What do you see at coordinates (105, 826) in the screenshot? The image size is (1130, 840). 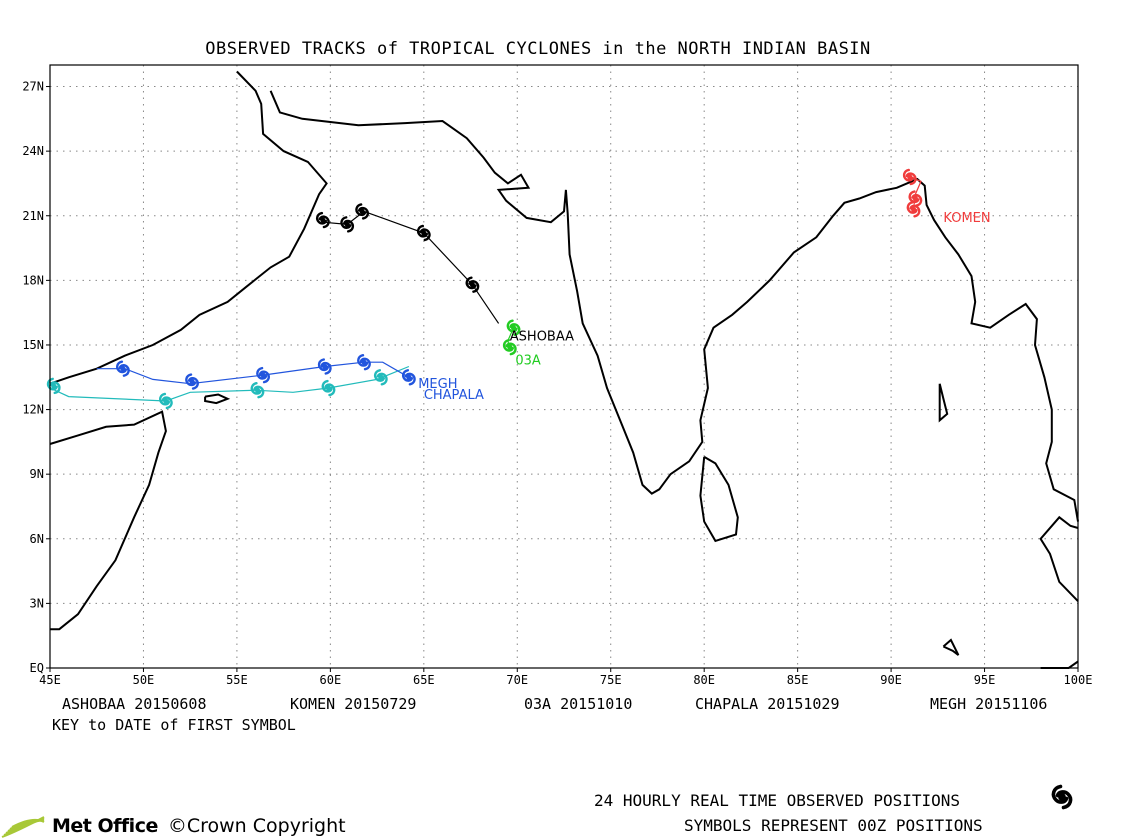 I see `brand-name: Met Office` at bounding box center [105, 826].